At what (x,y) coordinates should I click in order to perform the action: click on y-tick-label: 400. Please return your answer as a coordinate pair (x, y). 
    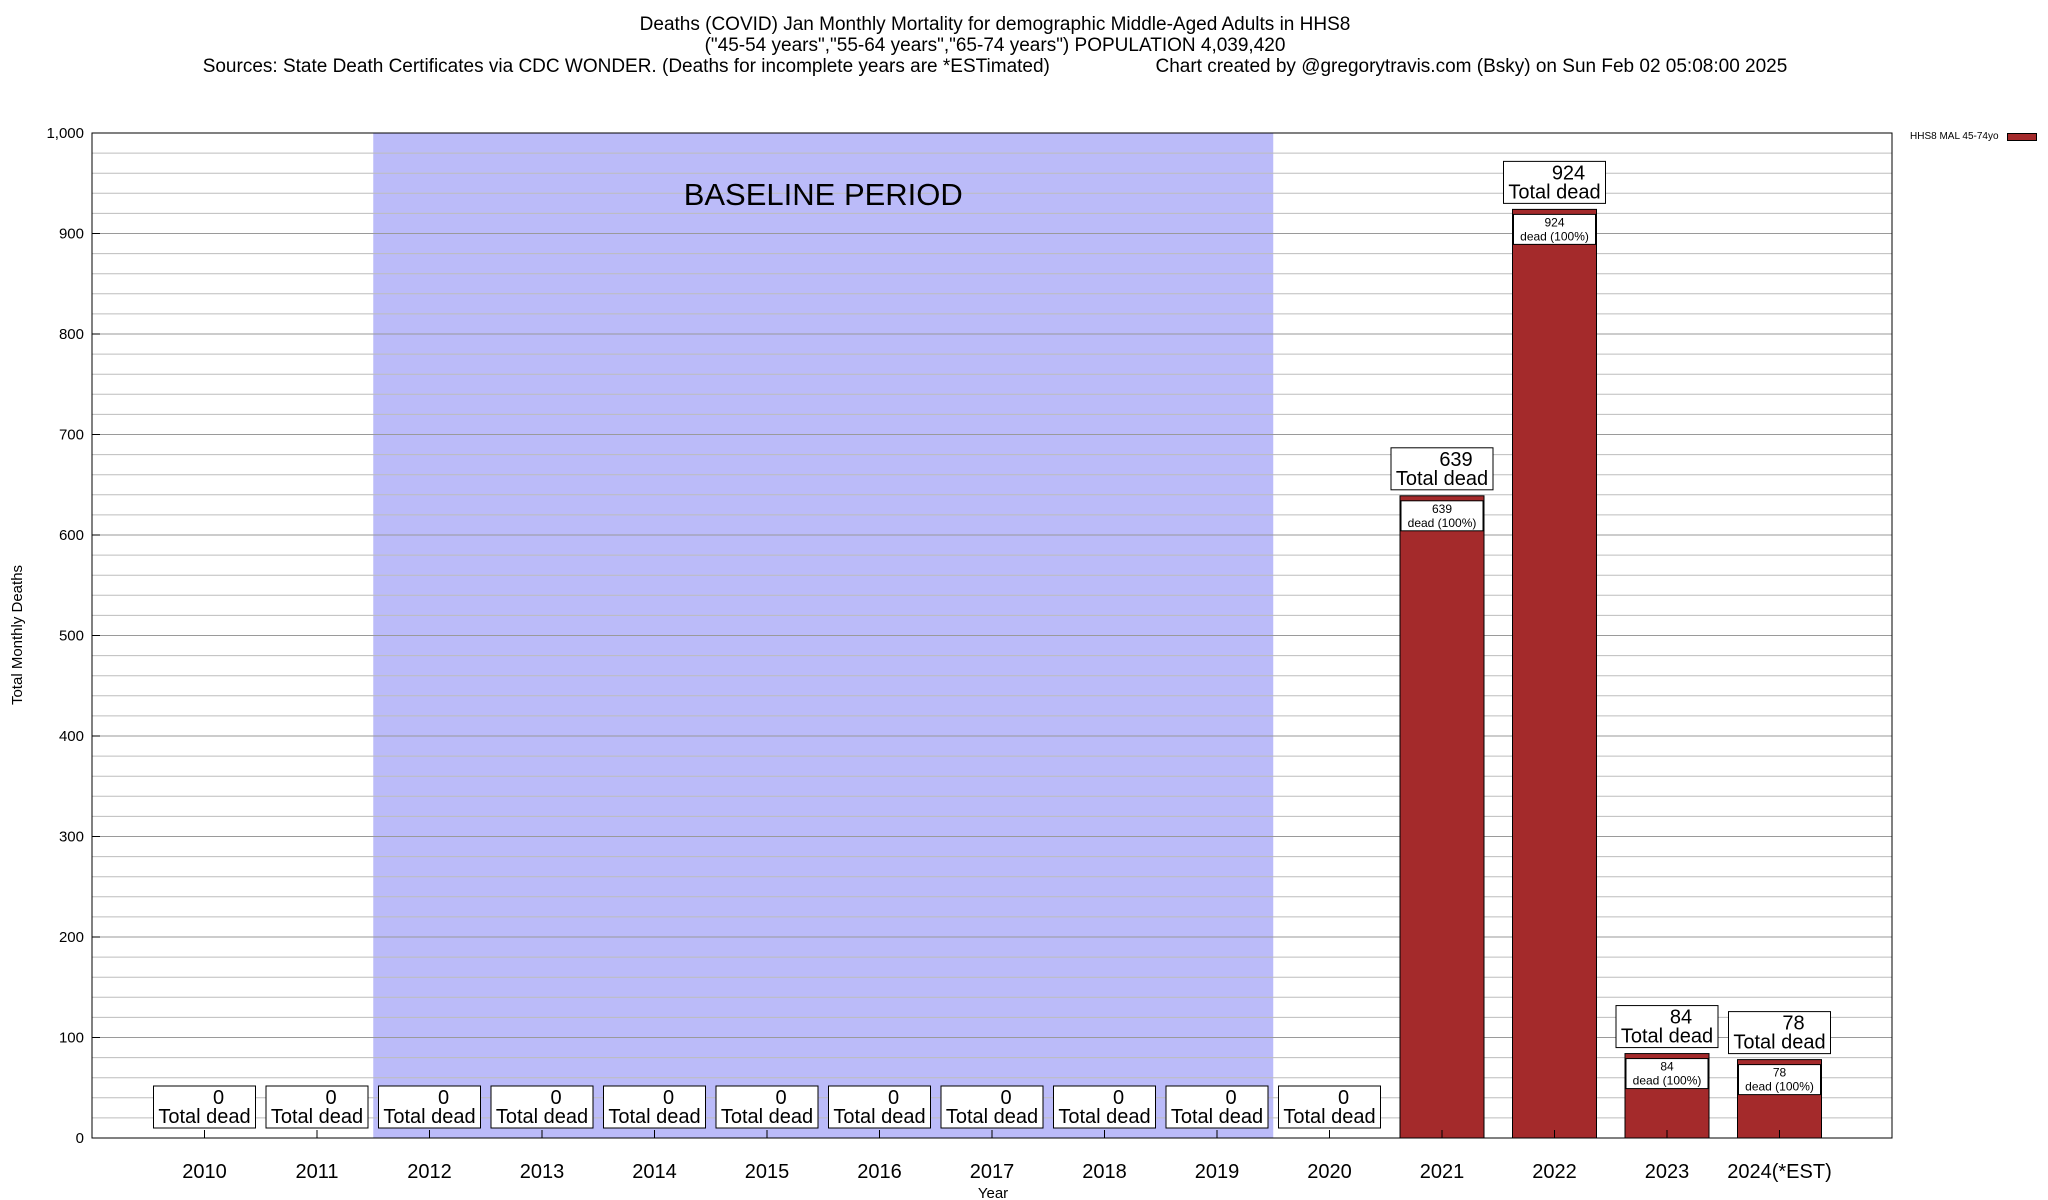
    Looking at the image, I should click on (71, 736).